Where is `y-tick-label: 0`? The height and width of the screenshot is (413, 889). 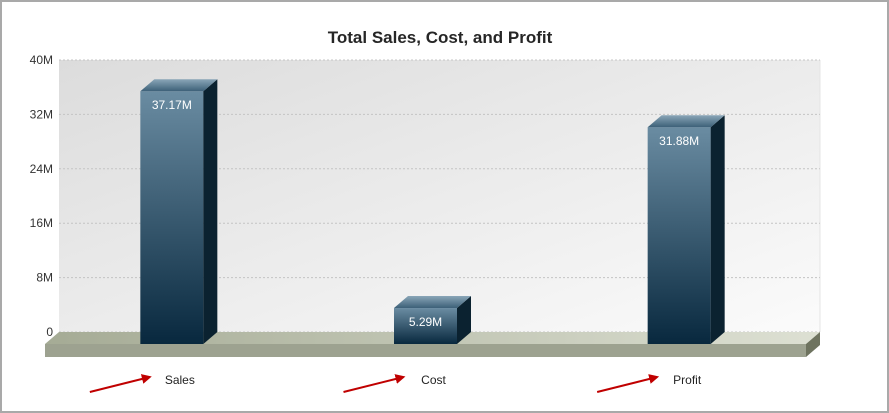 y-tick-label: 0 is located at coordinates (49, 332).